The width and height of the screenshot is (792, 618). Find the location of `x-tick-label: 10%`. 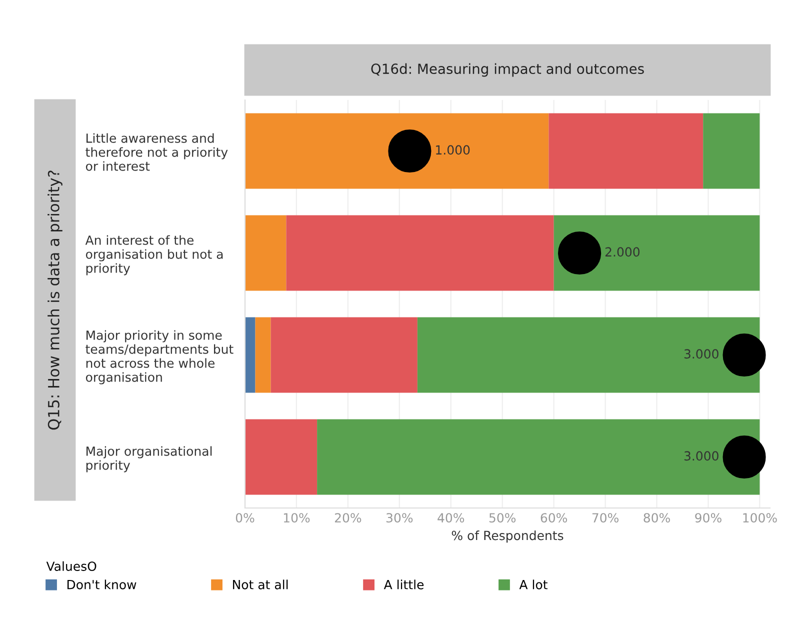

x-tick-label: 10% is located at coordinates (297, 518).